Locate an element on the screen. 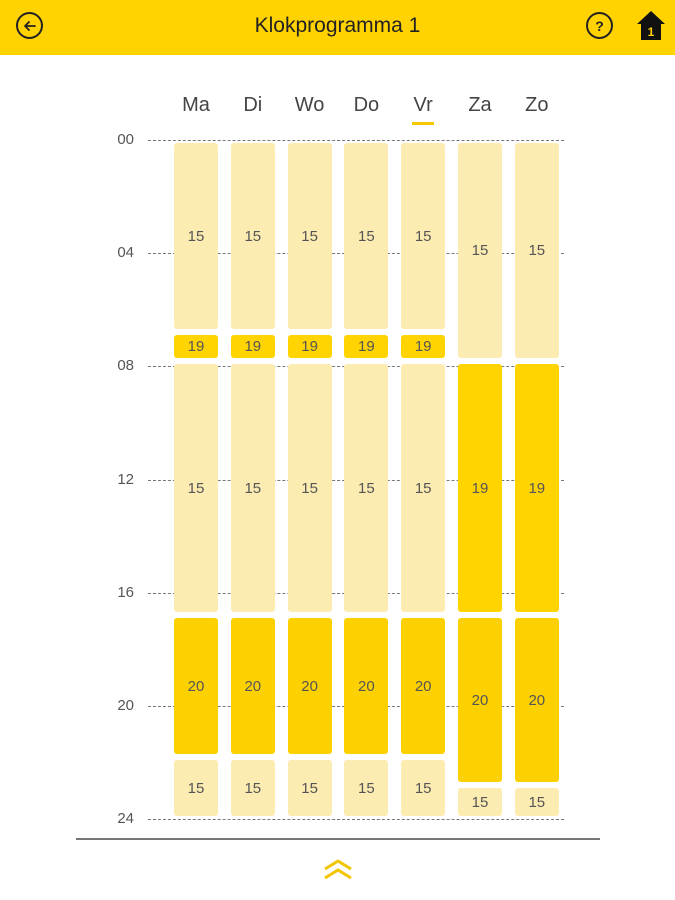 The image size is (675, 900). help-icon: ? is located at coordinates (599, 25).